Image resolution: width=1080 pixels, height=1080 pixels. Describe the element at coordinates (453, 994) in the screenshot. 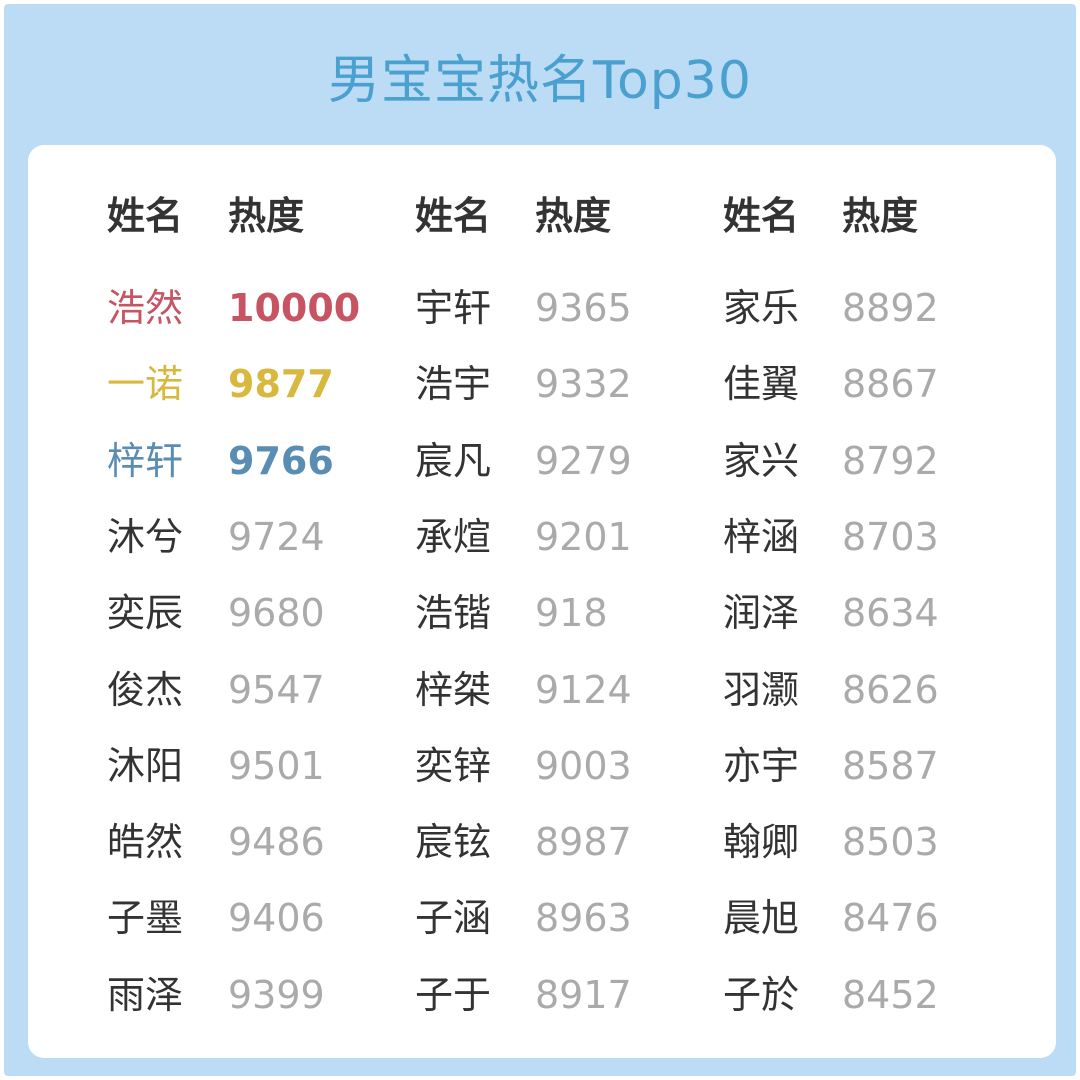

I see `name-cell: 子于` at that location.